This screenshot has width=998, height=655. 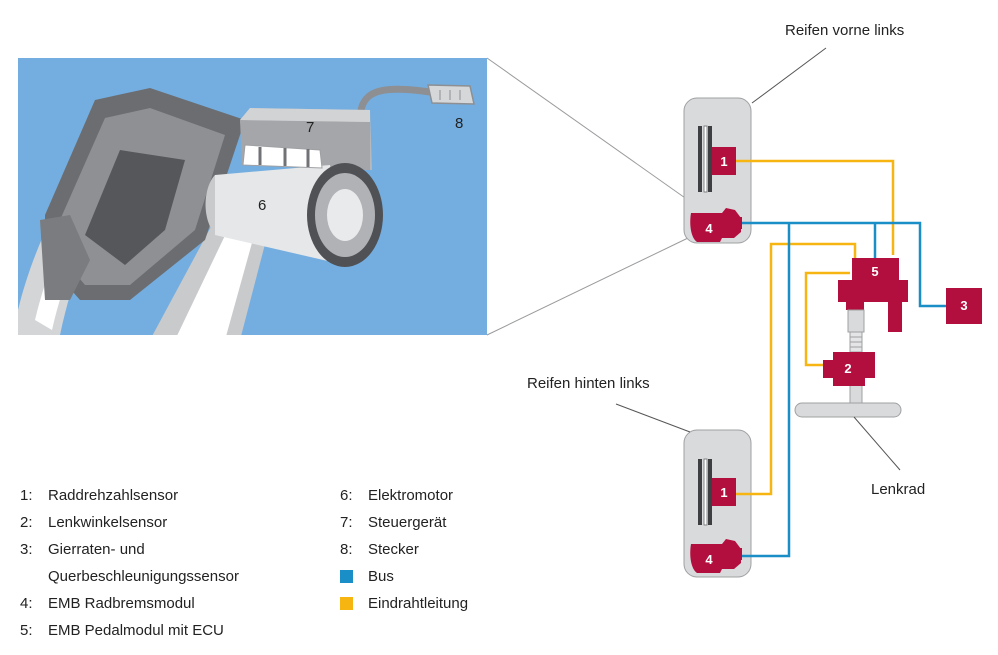 I want to click on front-brake-label: 4, so click(x=709, y=228).